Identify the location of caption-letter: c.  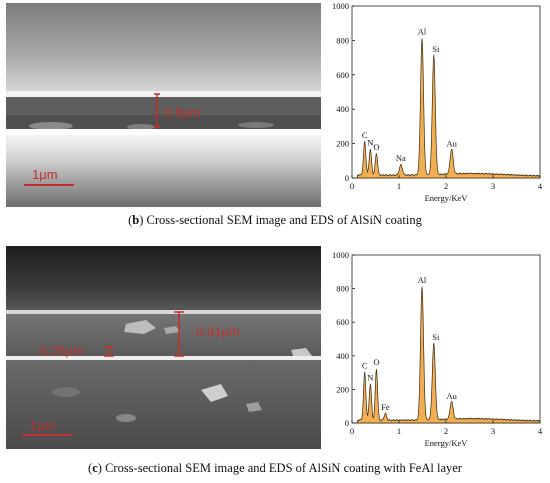
(95, 468).